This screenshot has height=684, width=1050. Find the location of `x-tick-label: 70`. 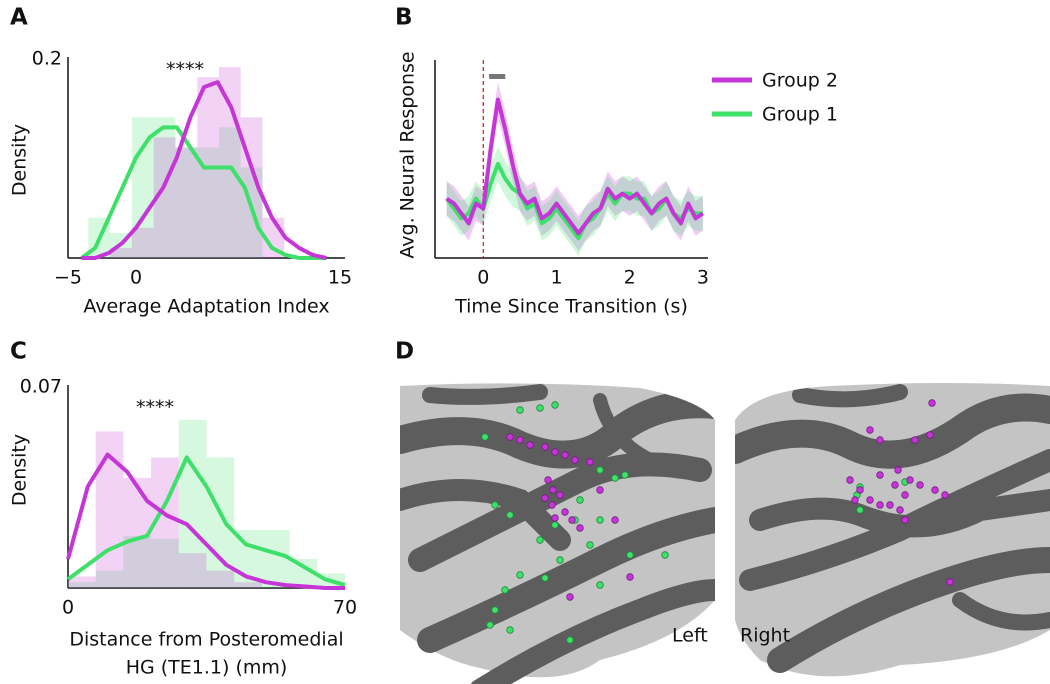

x-tick-label: 70 is located at coordinates (345, 608).